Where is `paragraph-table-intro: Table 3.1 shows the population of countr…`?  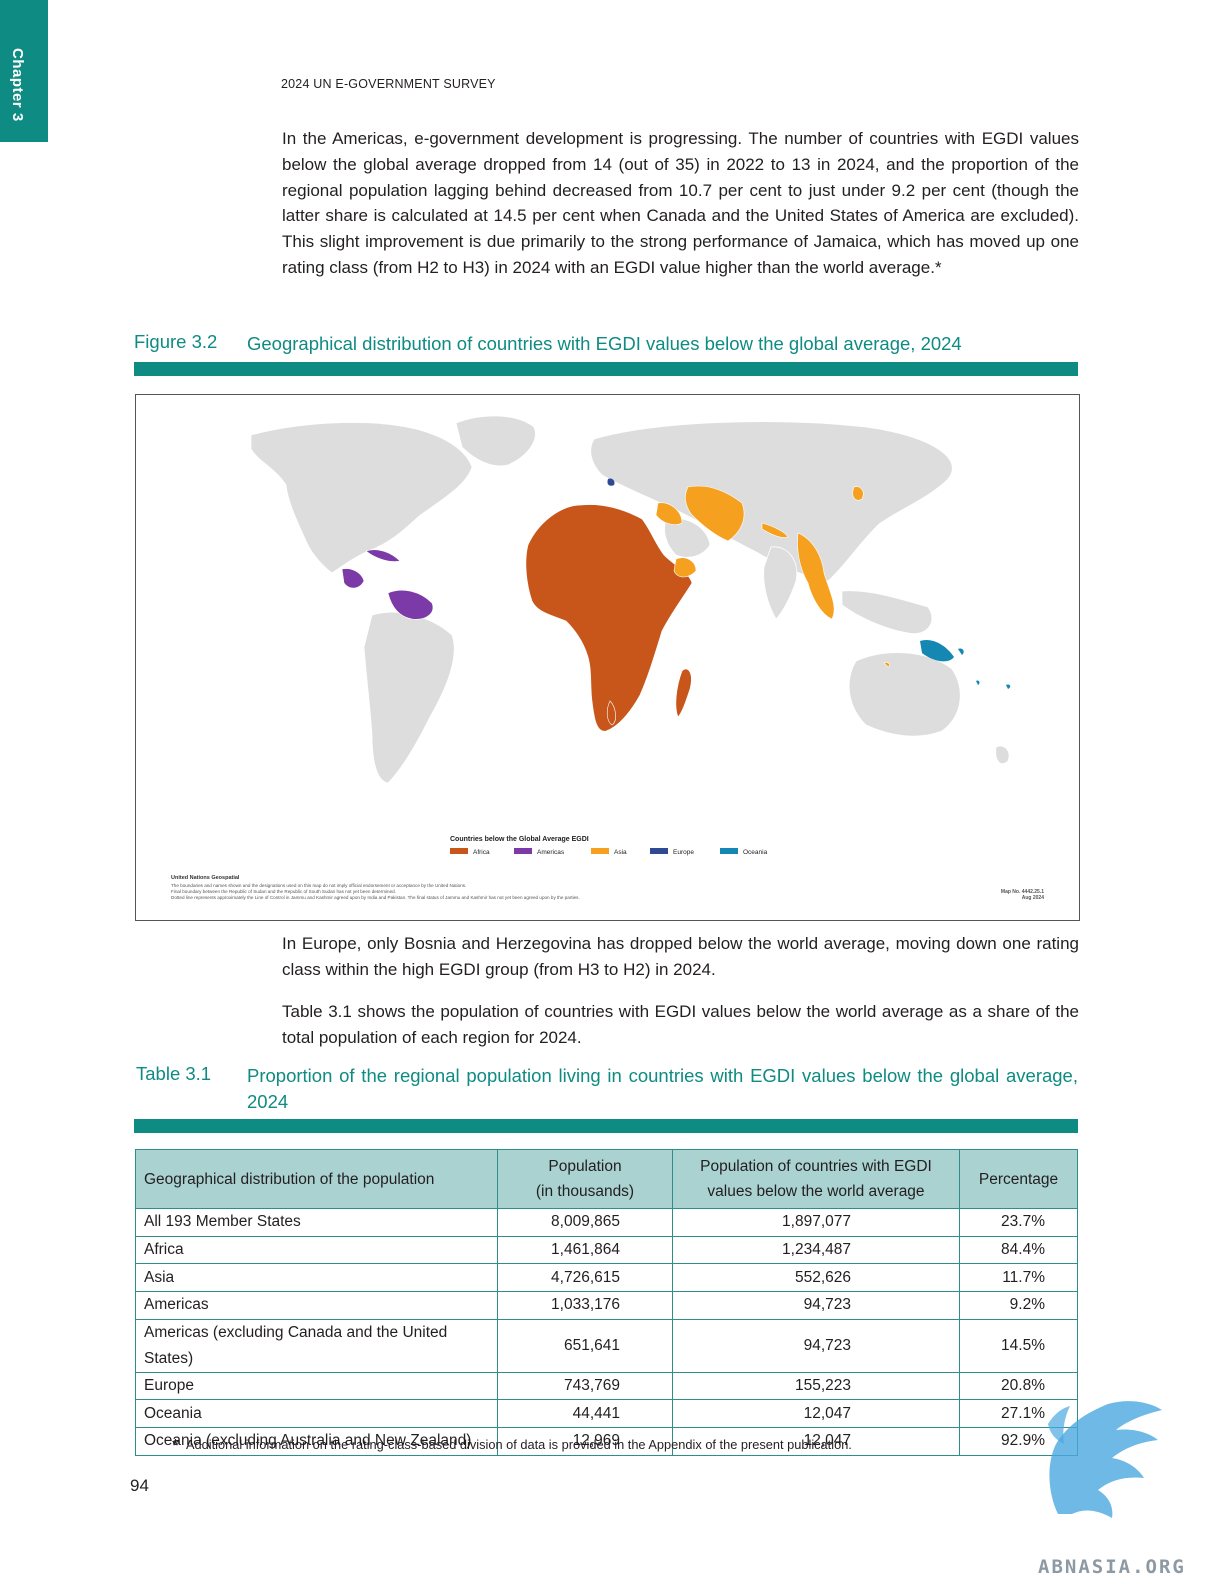 paragraph-table-intro: Table 3.1 shows the population of countr… is located at coordinates (680, 1024).